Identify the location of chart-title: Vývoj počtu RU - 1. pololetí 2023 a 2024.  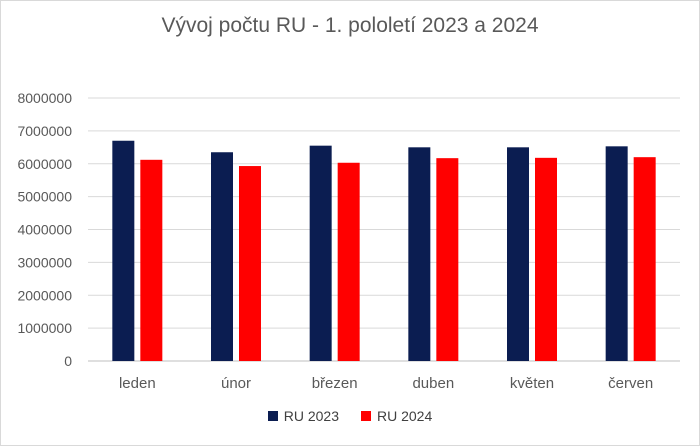
(350, 25).